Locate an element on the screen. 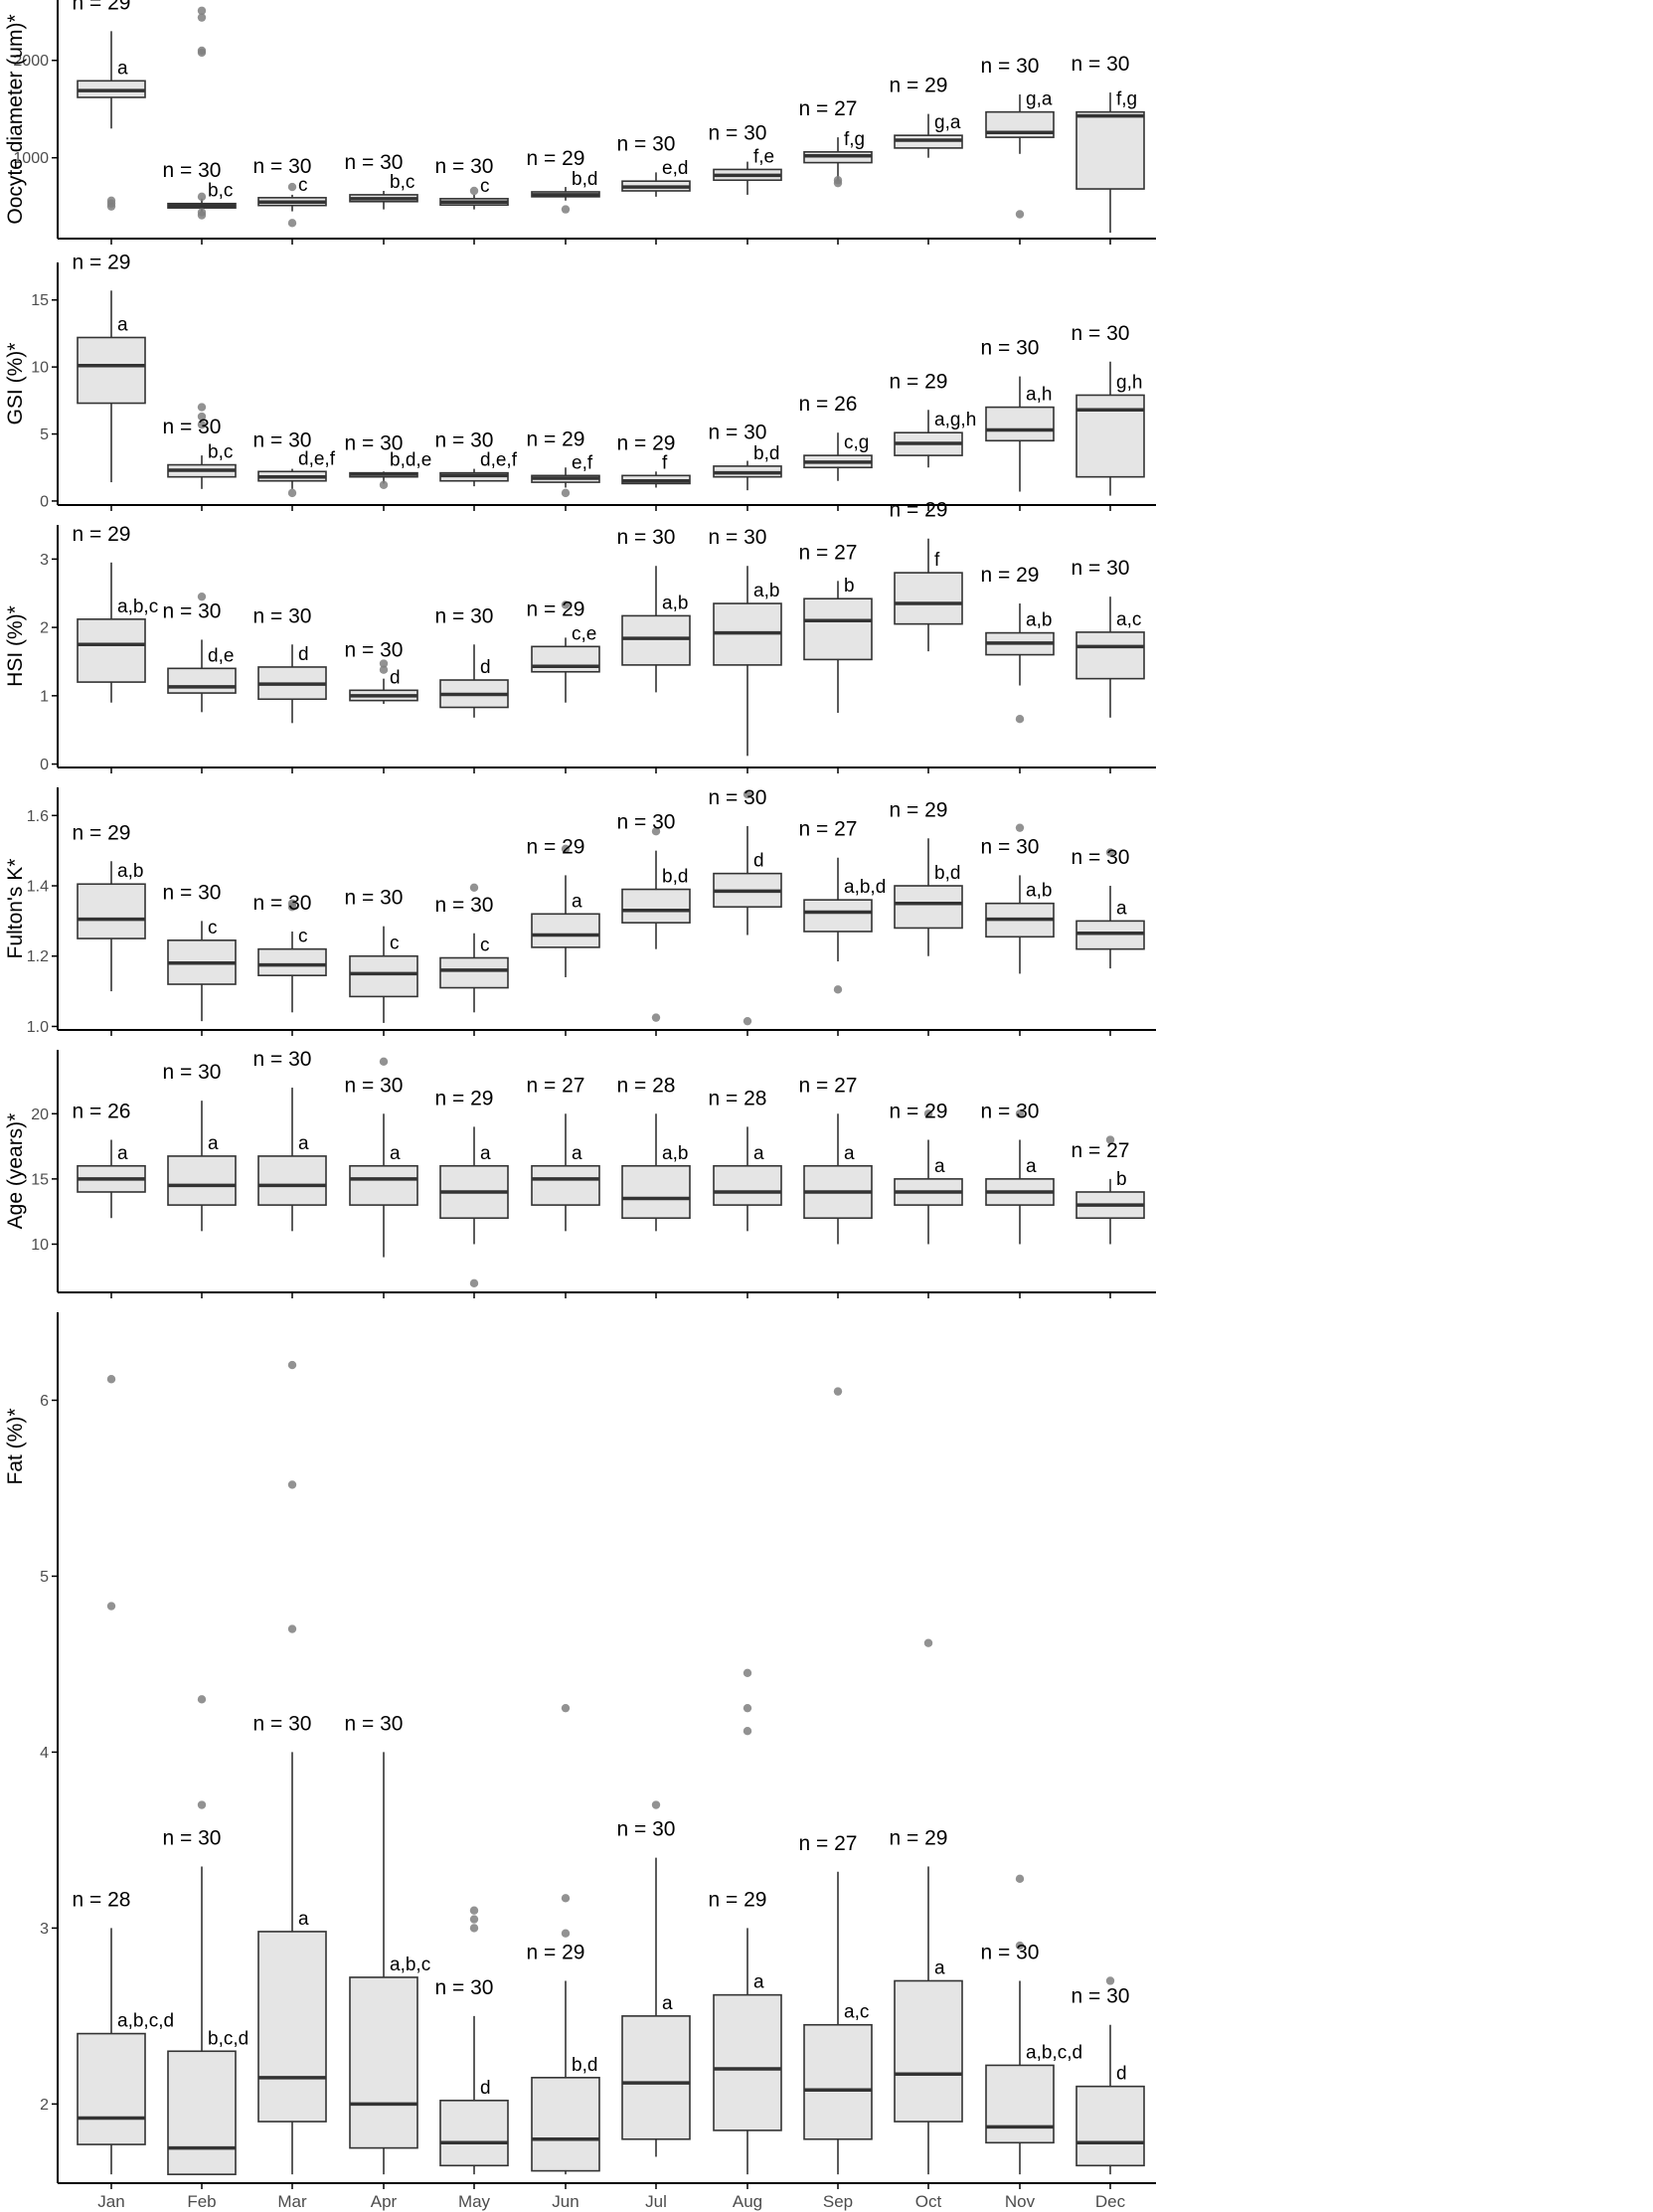 The image size is (1653, 2212). group-letter: a,g,h is located at coordinates (955, 420).